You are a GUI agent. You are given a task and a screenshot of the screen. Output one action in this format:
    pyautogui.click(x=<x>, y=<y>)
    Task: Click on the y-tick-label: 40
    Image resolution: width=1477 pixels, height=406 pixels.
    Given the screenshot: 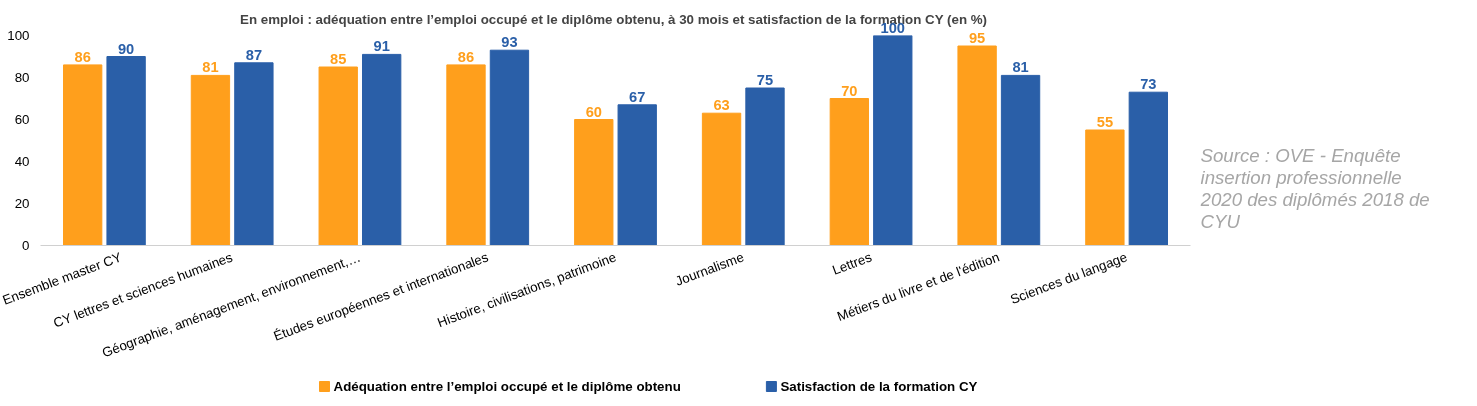 What is the action you would take?
    pyautogui.click(x=22, y=161)
    